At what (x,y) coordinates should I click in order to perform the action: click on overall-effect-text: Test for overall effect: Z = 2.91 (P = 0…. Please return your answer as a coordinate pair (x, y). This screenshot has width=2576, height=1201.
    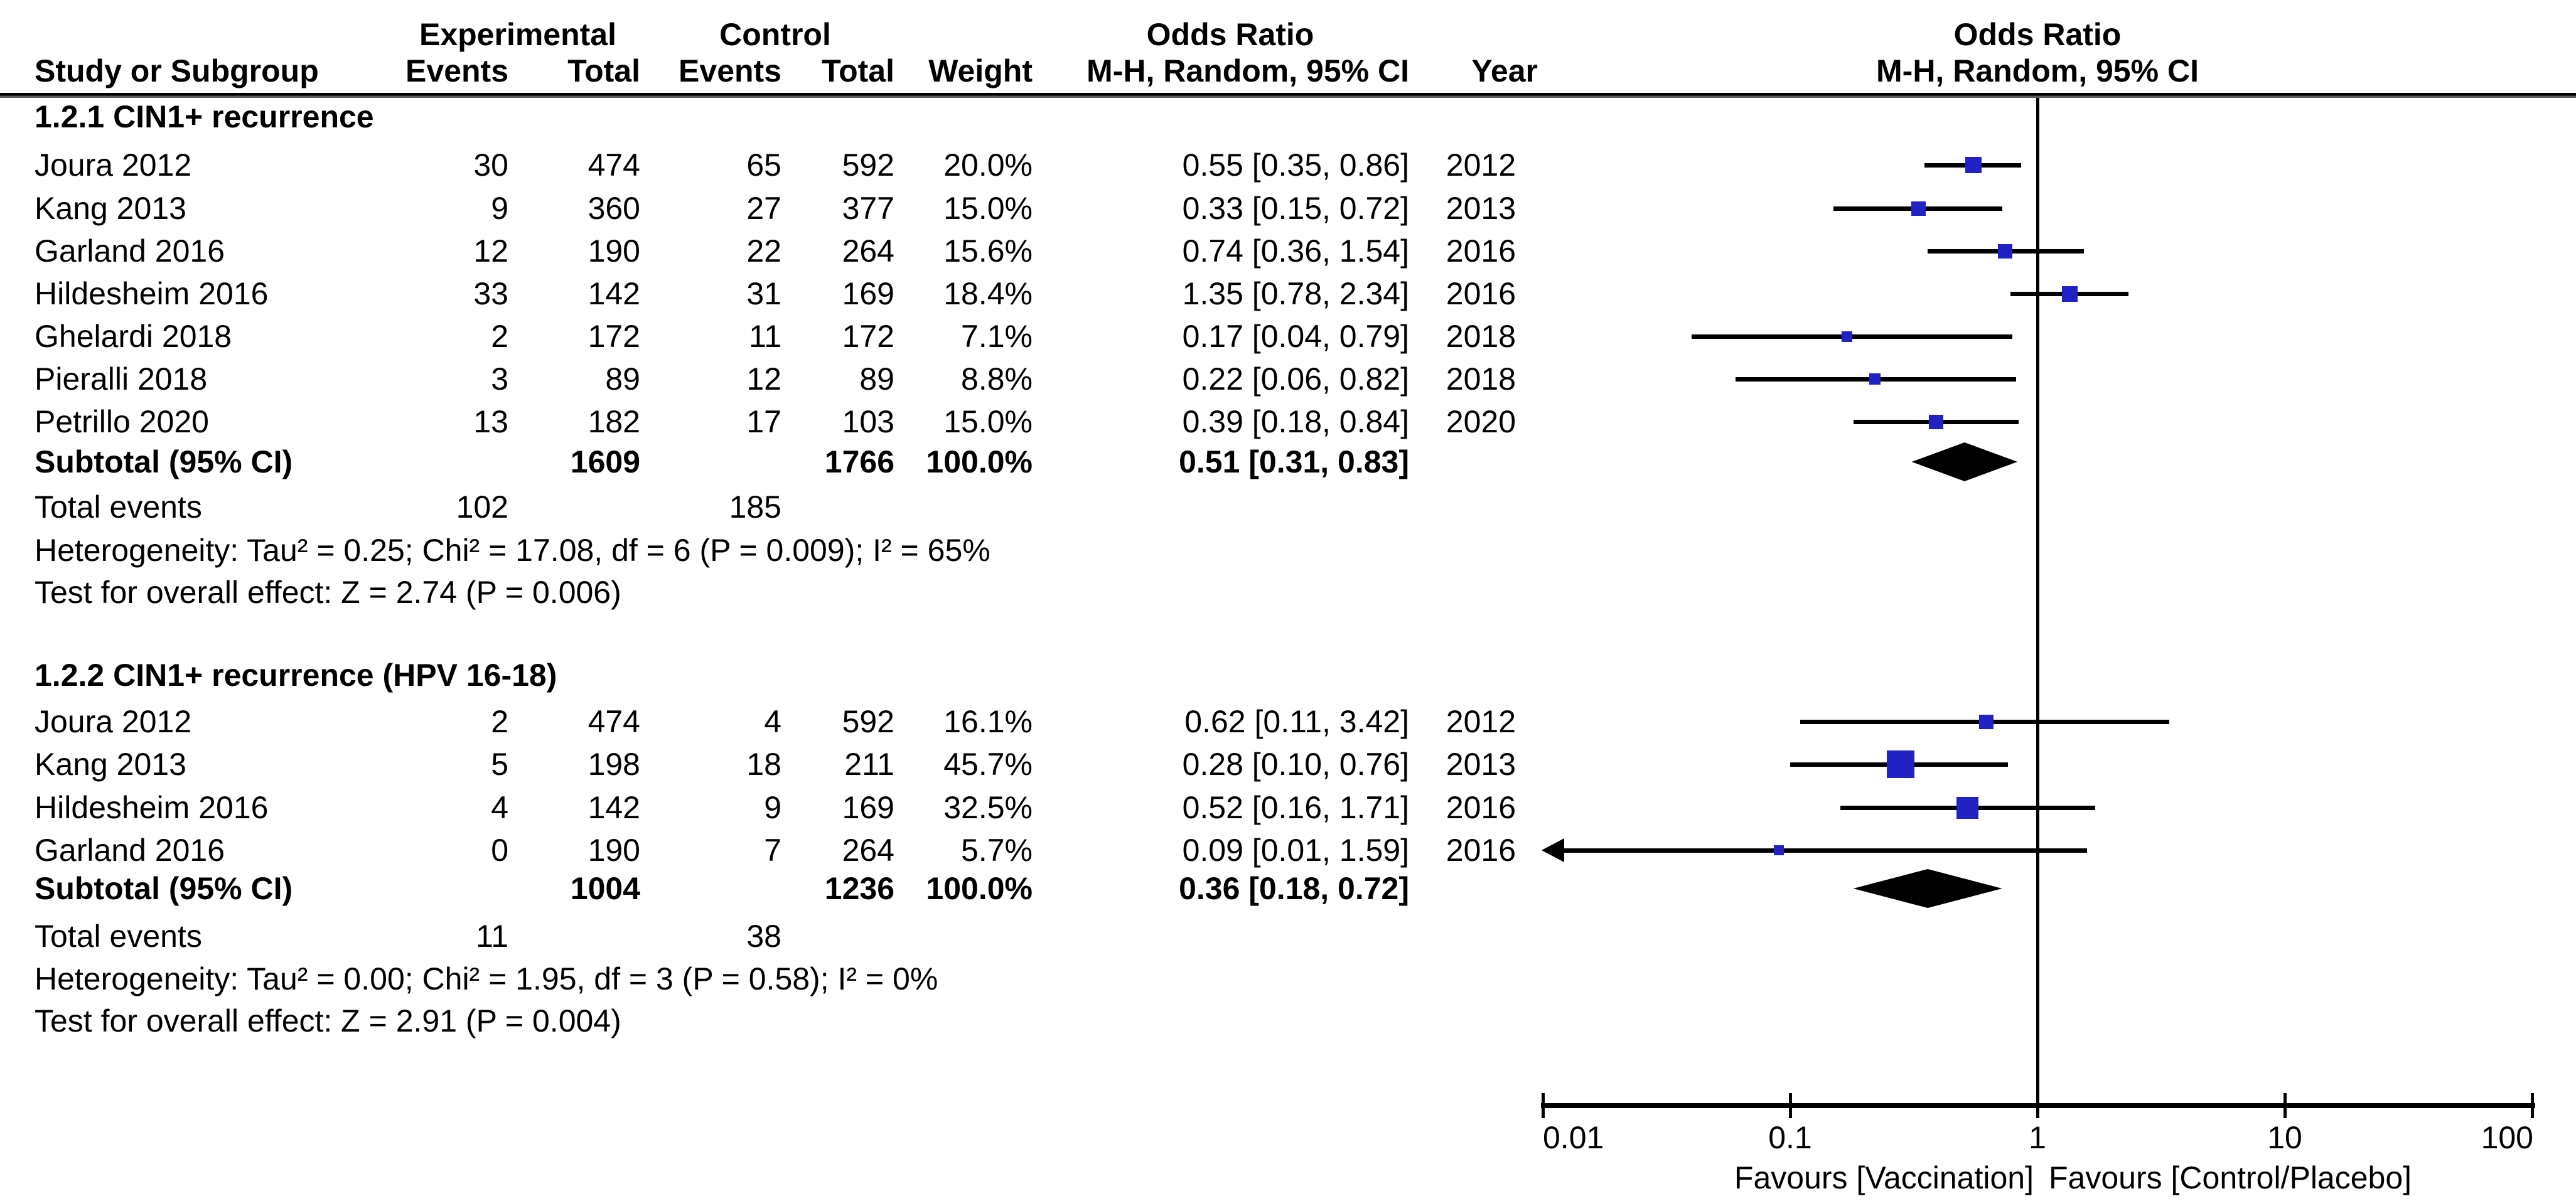
    Looking at the image, I should click on (328, 1020).